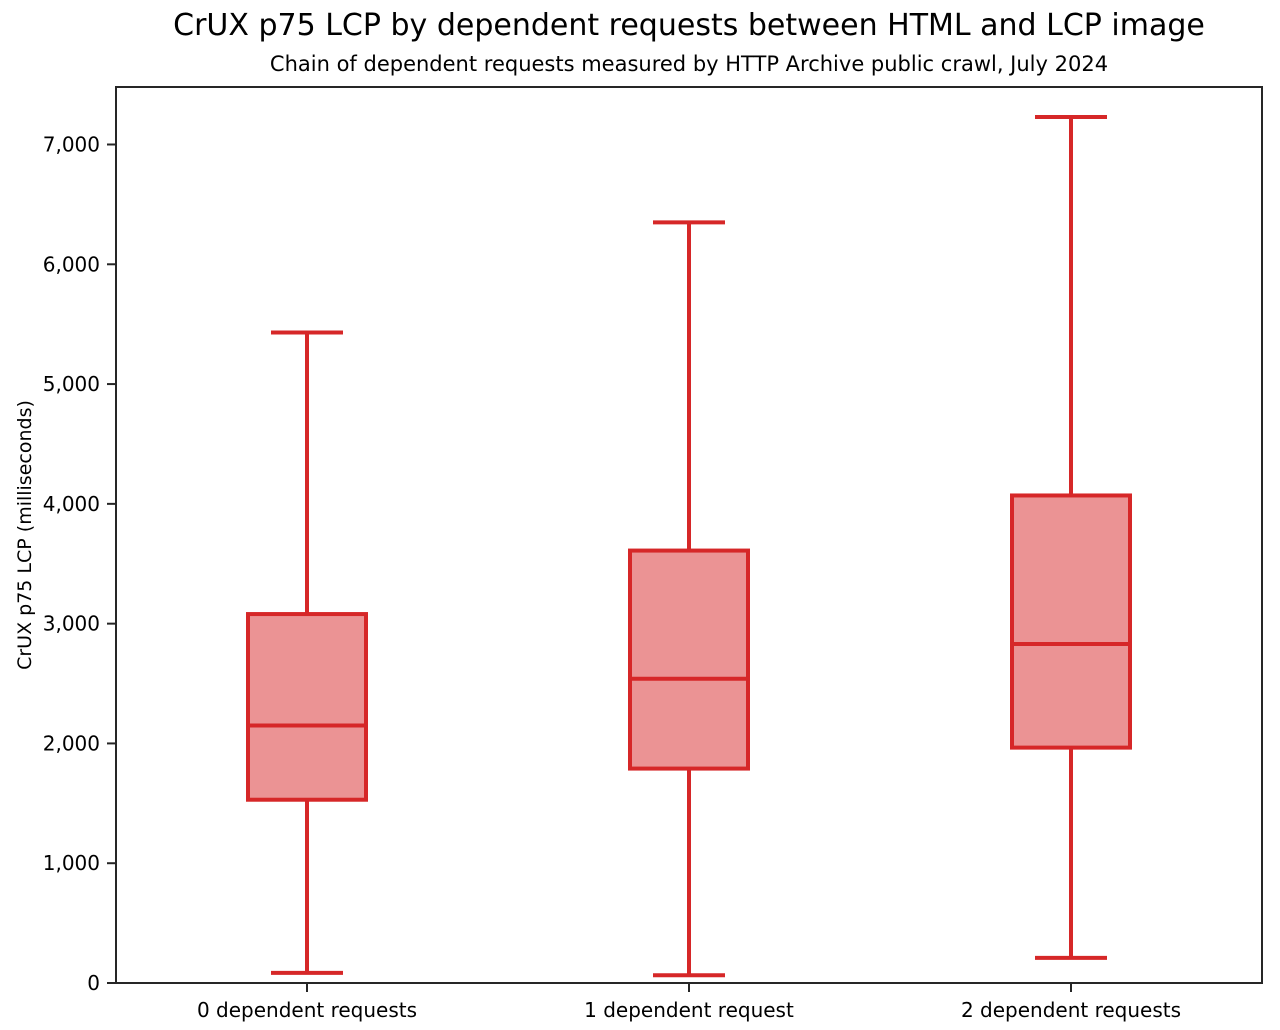 The height and width of the screenshot is (1030, 1280). Describe the element at coordinates (71, 743) in the screenshot. I see `y-tick-label: 2,000` at that location.